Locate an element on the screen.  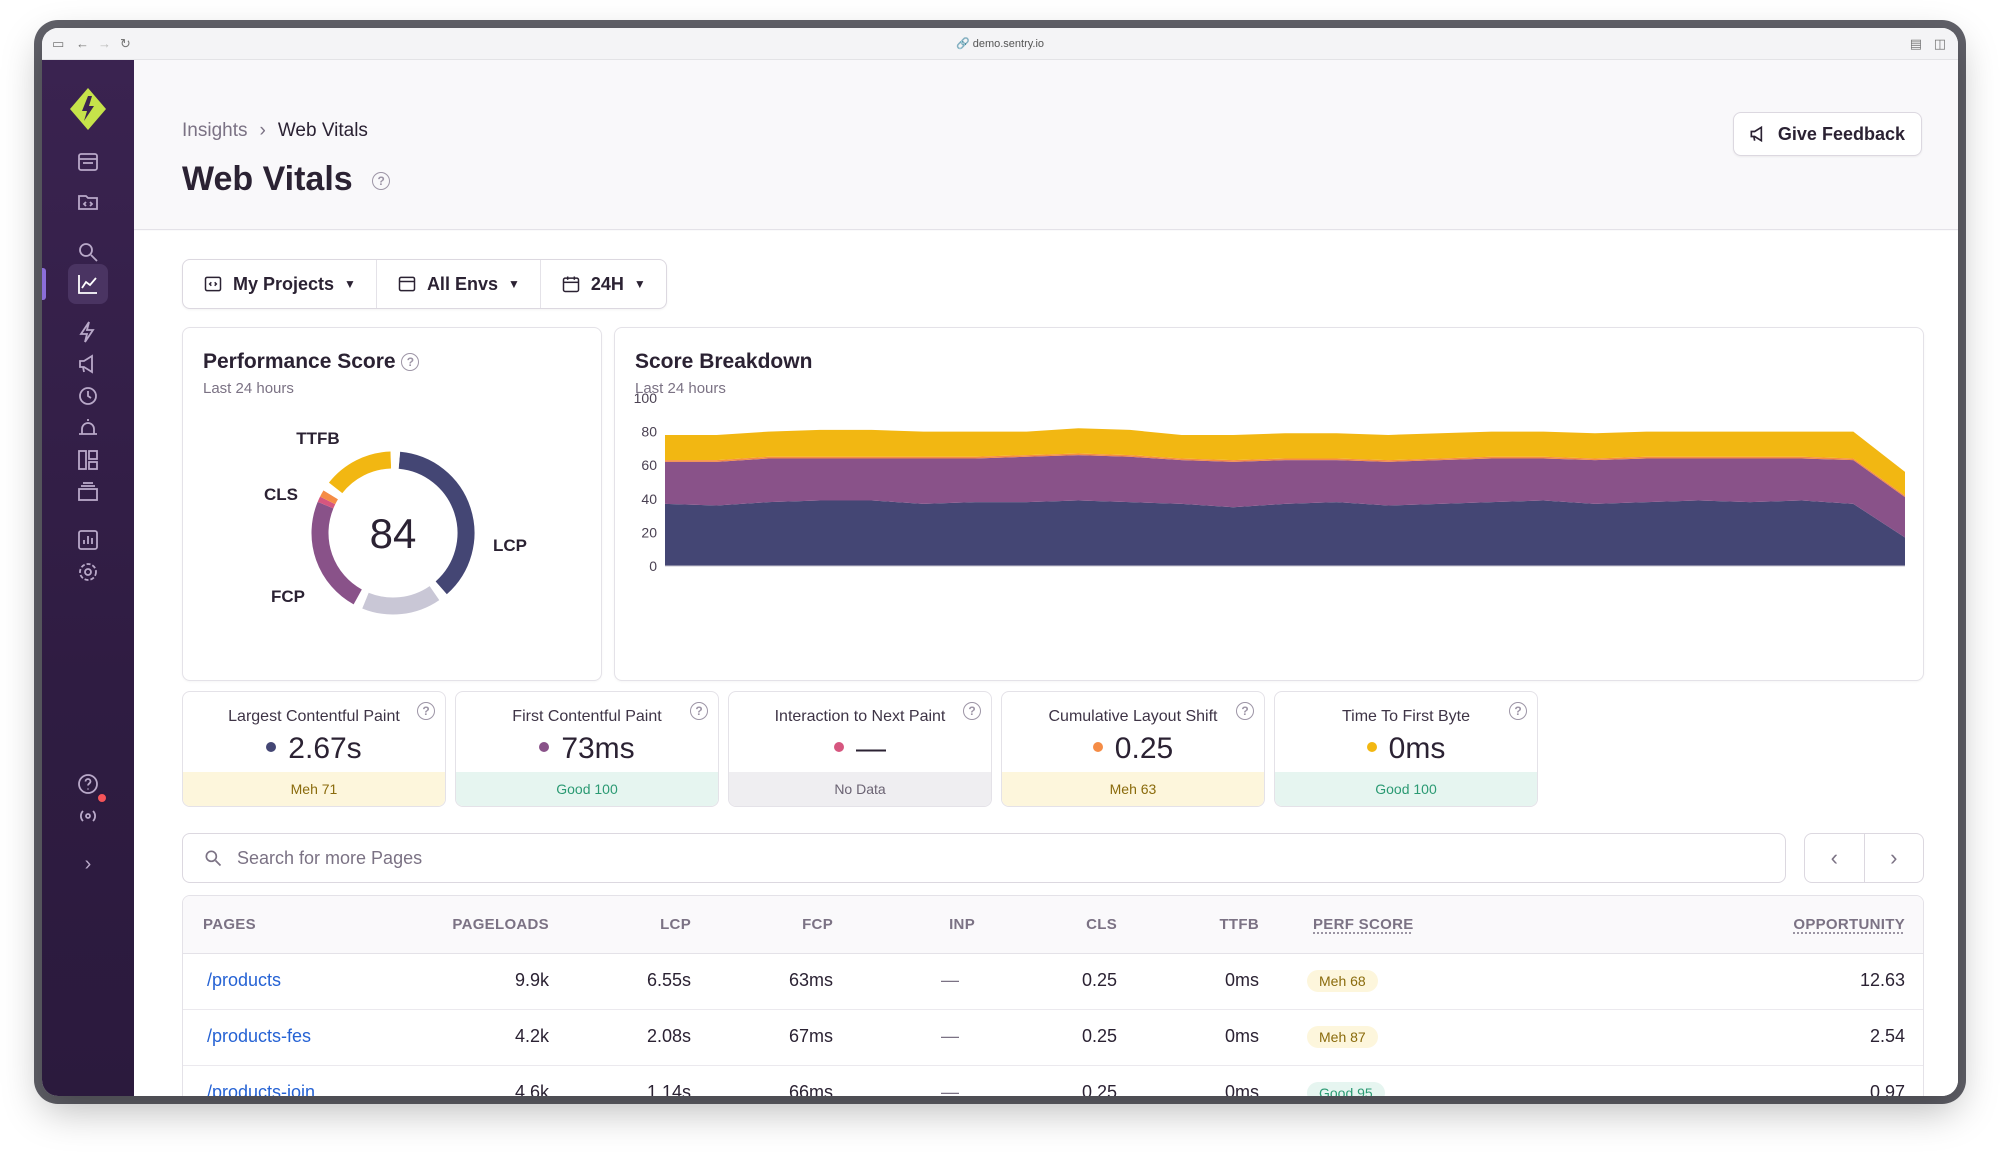
area-series-fcp is located at coordinates (1285, 496).